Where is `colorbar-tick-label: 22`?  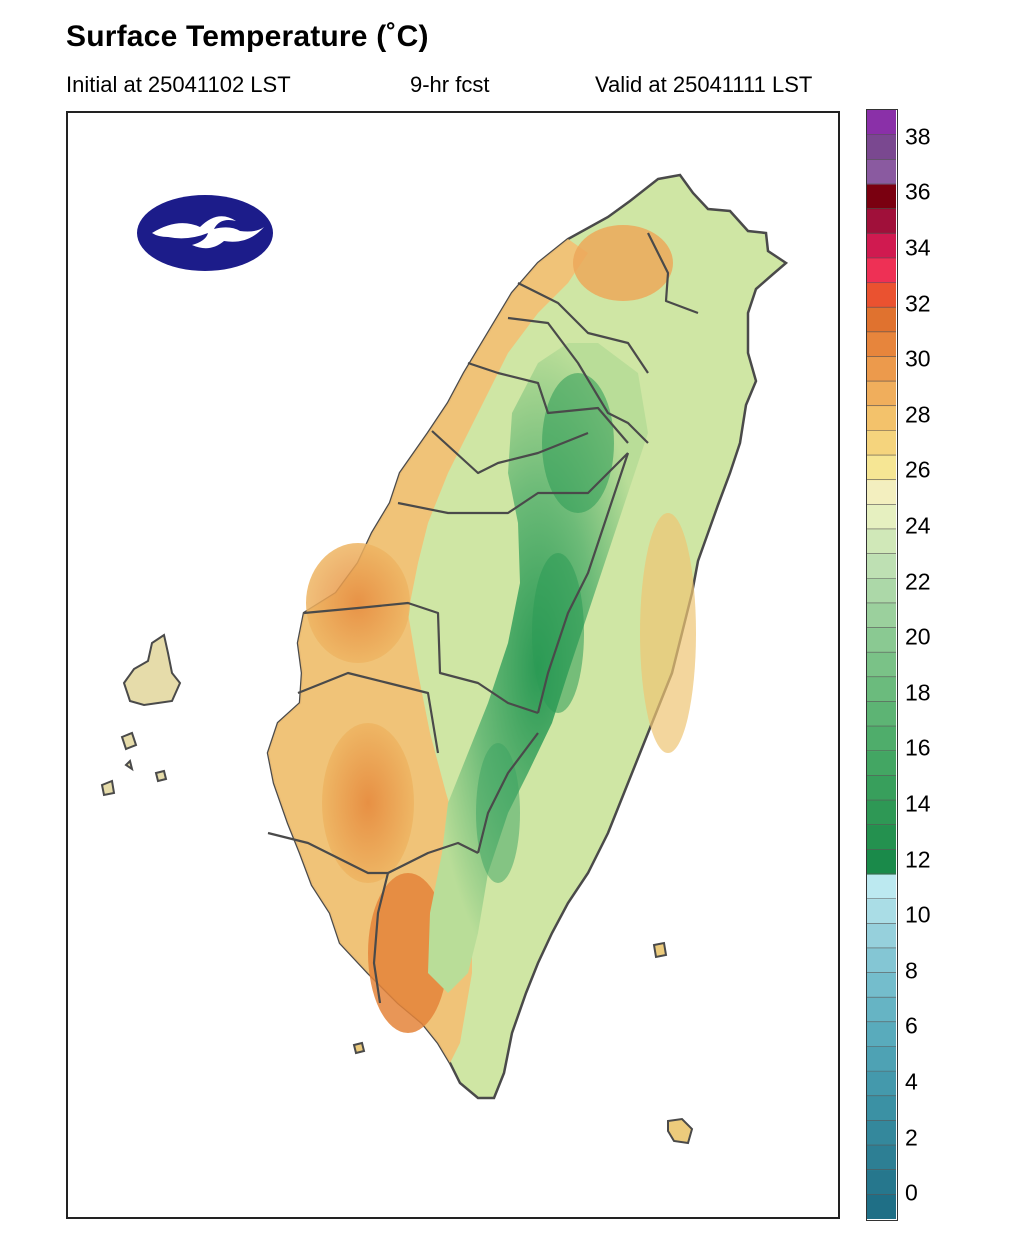 colorbar-tick-label: 22 is located at coordinates (918, 581).